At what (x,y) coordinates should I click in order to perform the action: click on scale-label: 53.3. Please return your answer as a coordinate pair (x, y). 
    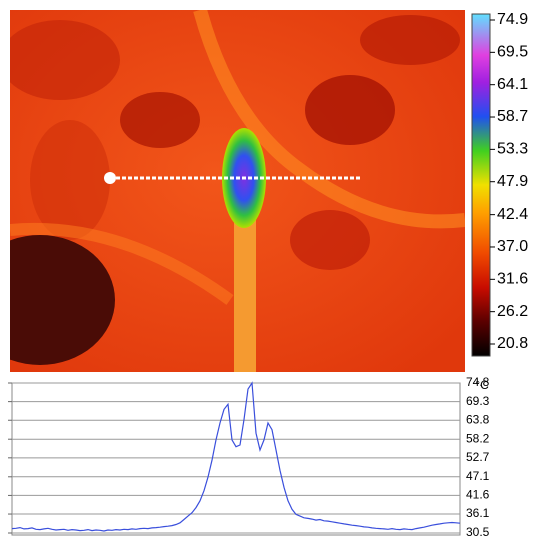
    Looking at the image, I should click on (512, 149).